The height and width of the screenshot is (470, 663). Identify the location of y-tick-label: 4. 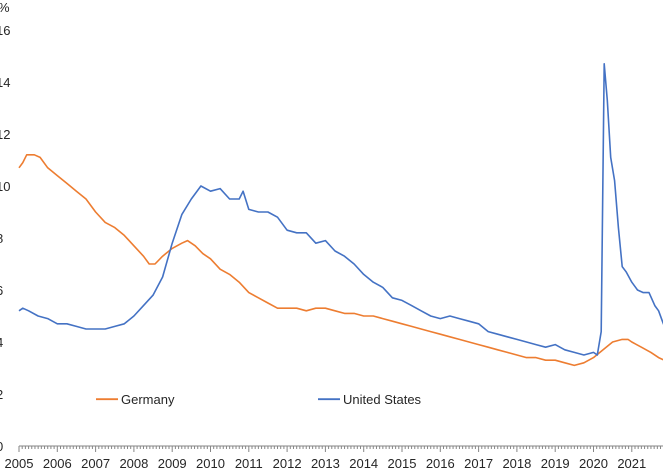
(1, 342).